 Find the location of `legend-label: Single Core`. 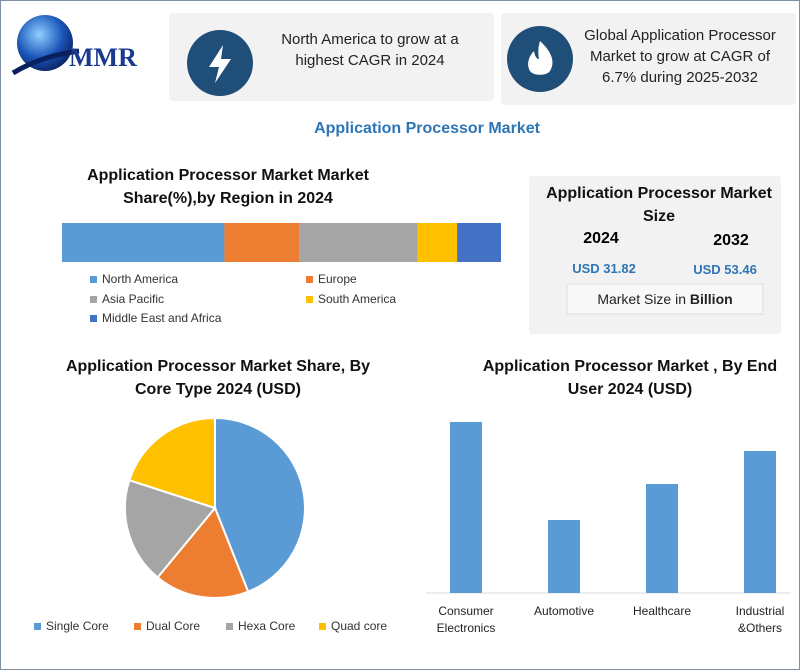

legend-label: Single Core is located at coordinates (77, 626).